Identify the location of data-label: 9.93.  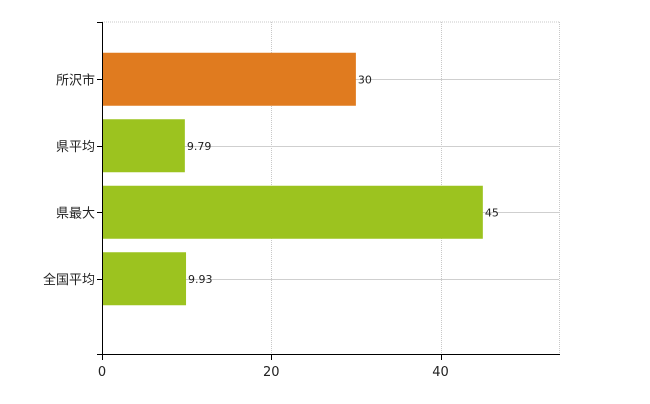
(200, 279).